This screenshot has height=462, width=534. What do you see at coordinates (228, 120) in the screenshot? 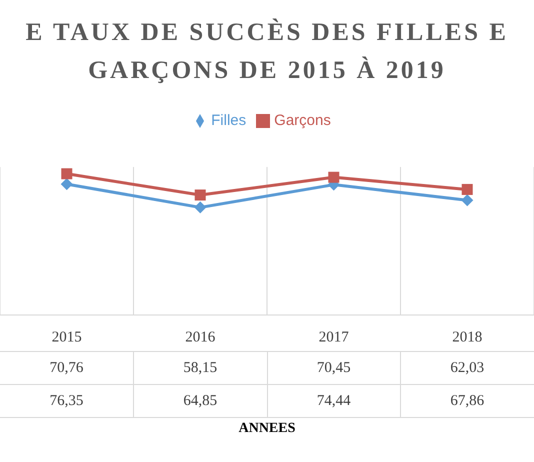
I see `legend-label: Filles` at bounding box center [228, 120].